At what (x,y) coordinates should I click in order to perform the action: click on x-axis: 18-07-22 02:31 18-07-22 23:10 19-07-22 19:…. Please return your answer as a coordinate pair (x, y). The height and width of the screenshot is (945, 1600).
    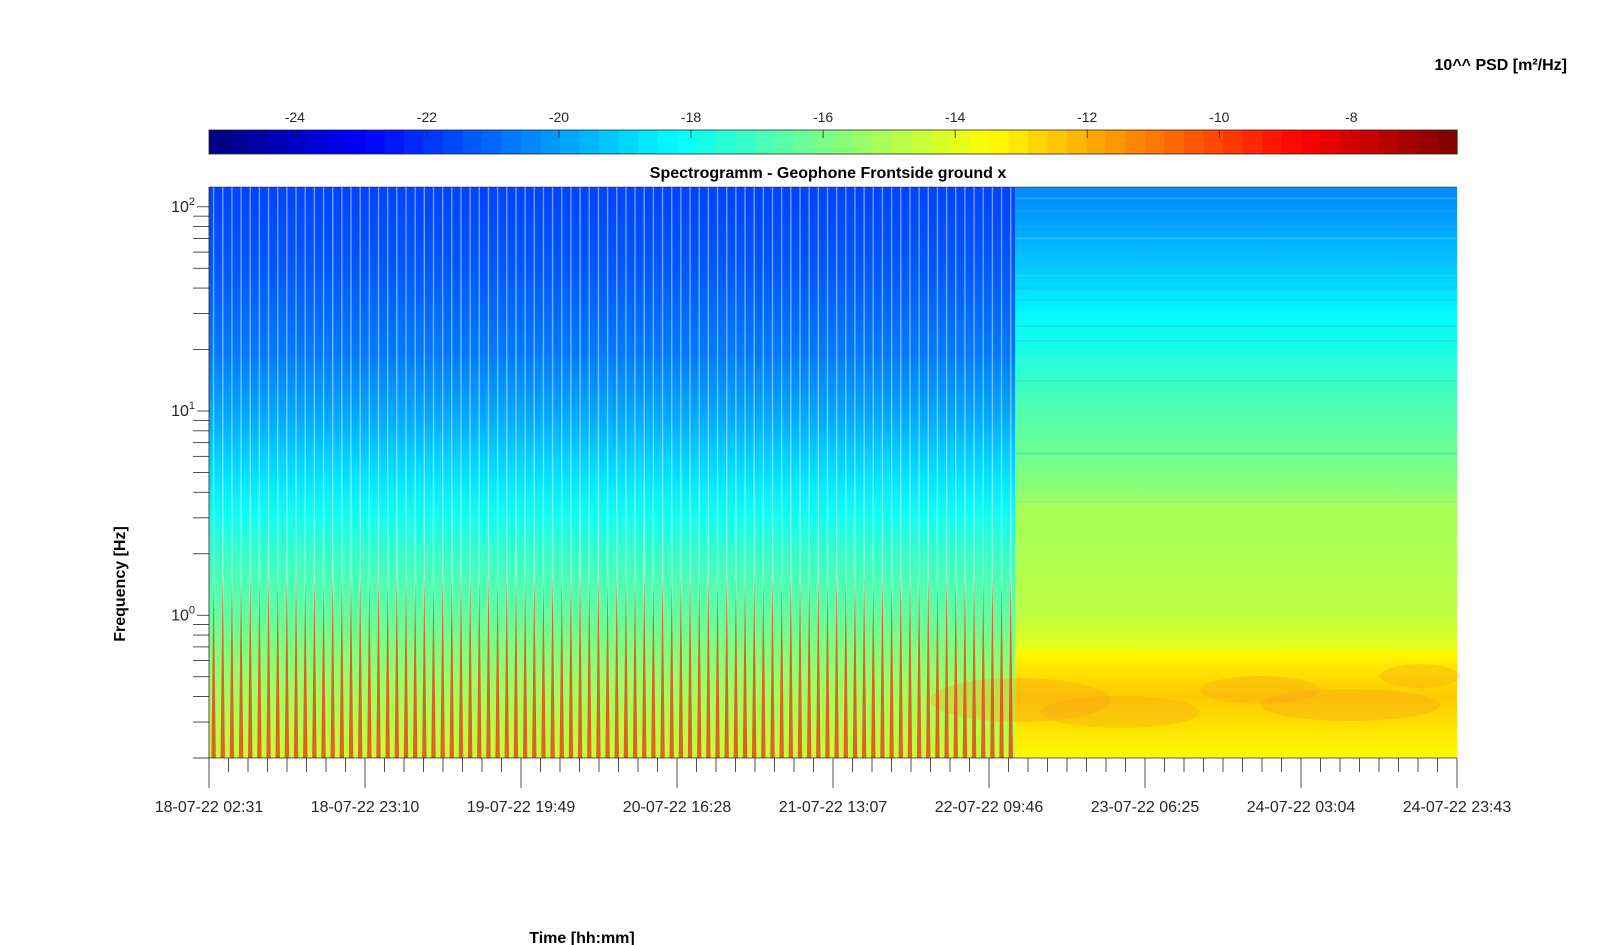
    Looking at the image, I should click on (833, 786).